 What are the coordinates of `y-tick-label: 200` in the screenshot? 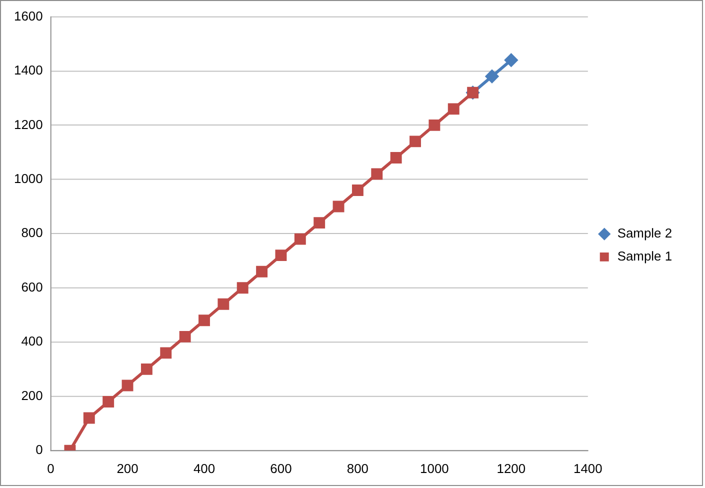 It's located at (32, 395).